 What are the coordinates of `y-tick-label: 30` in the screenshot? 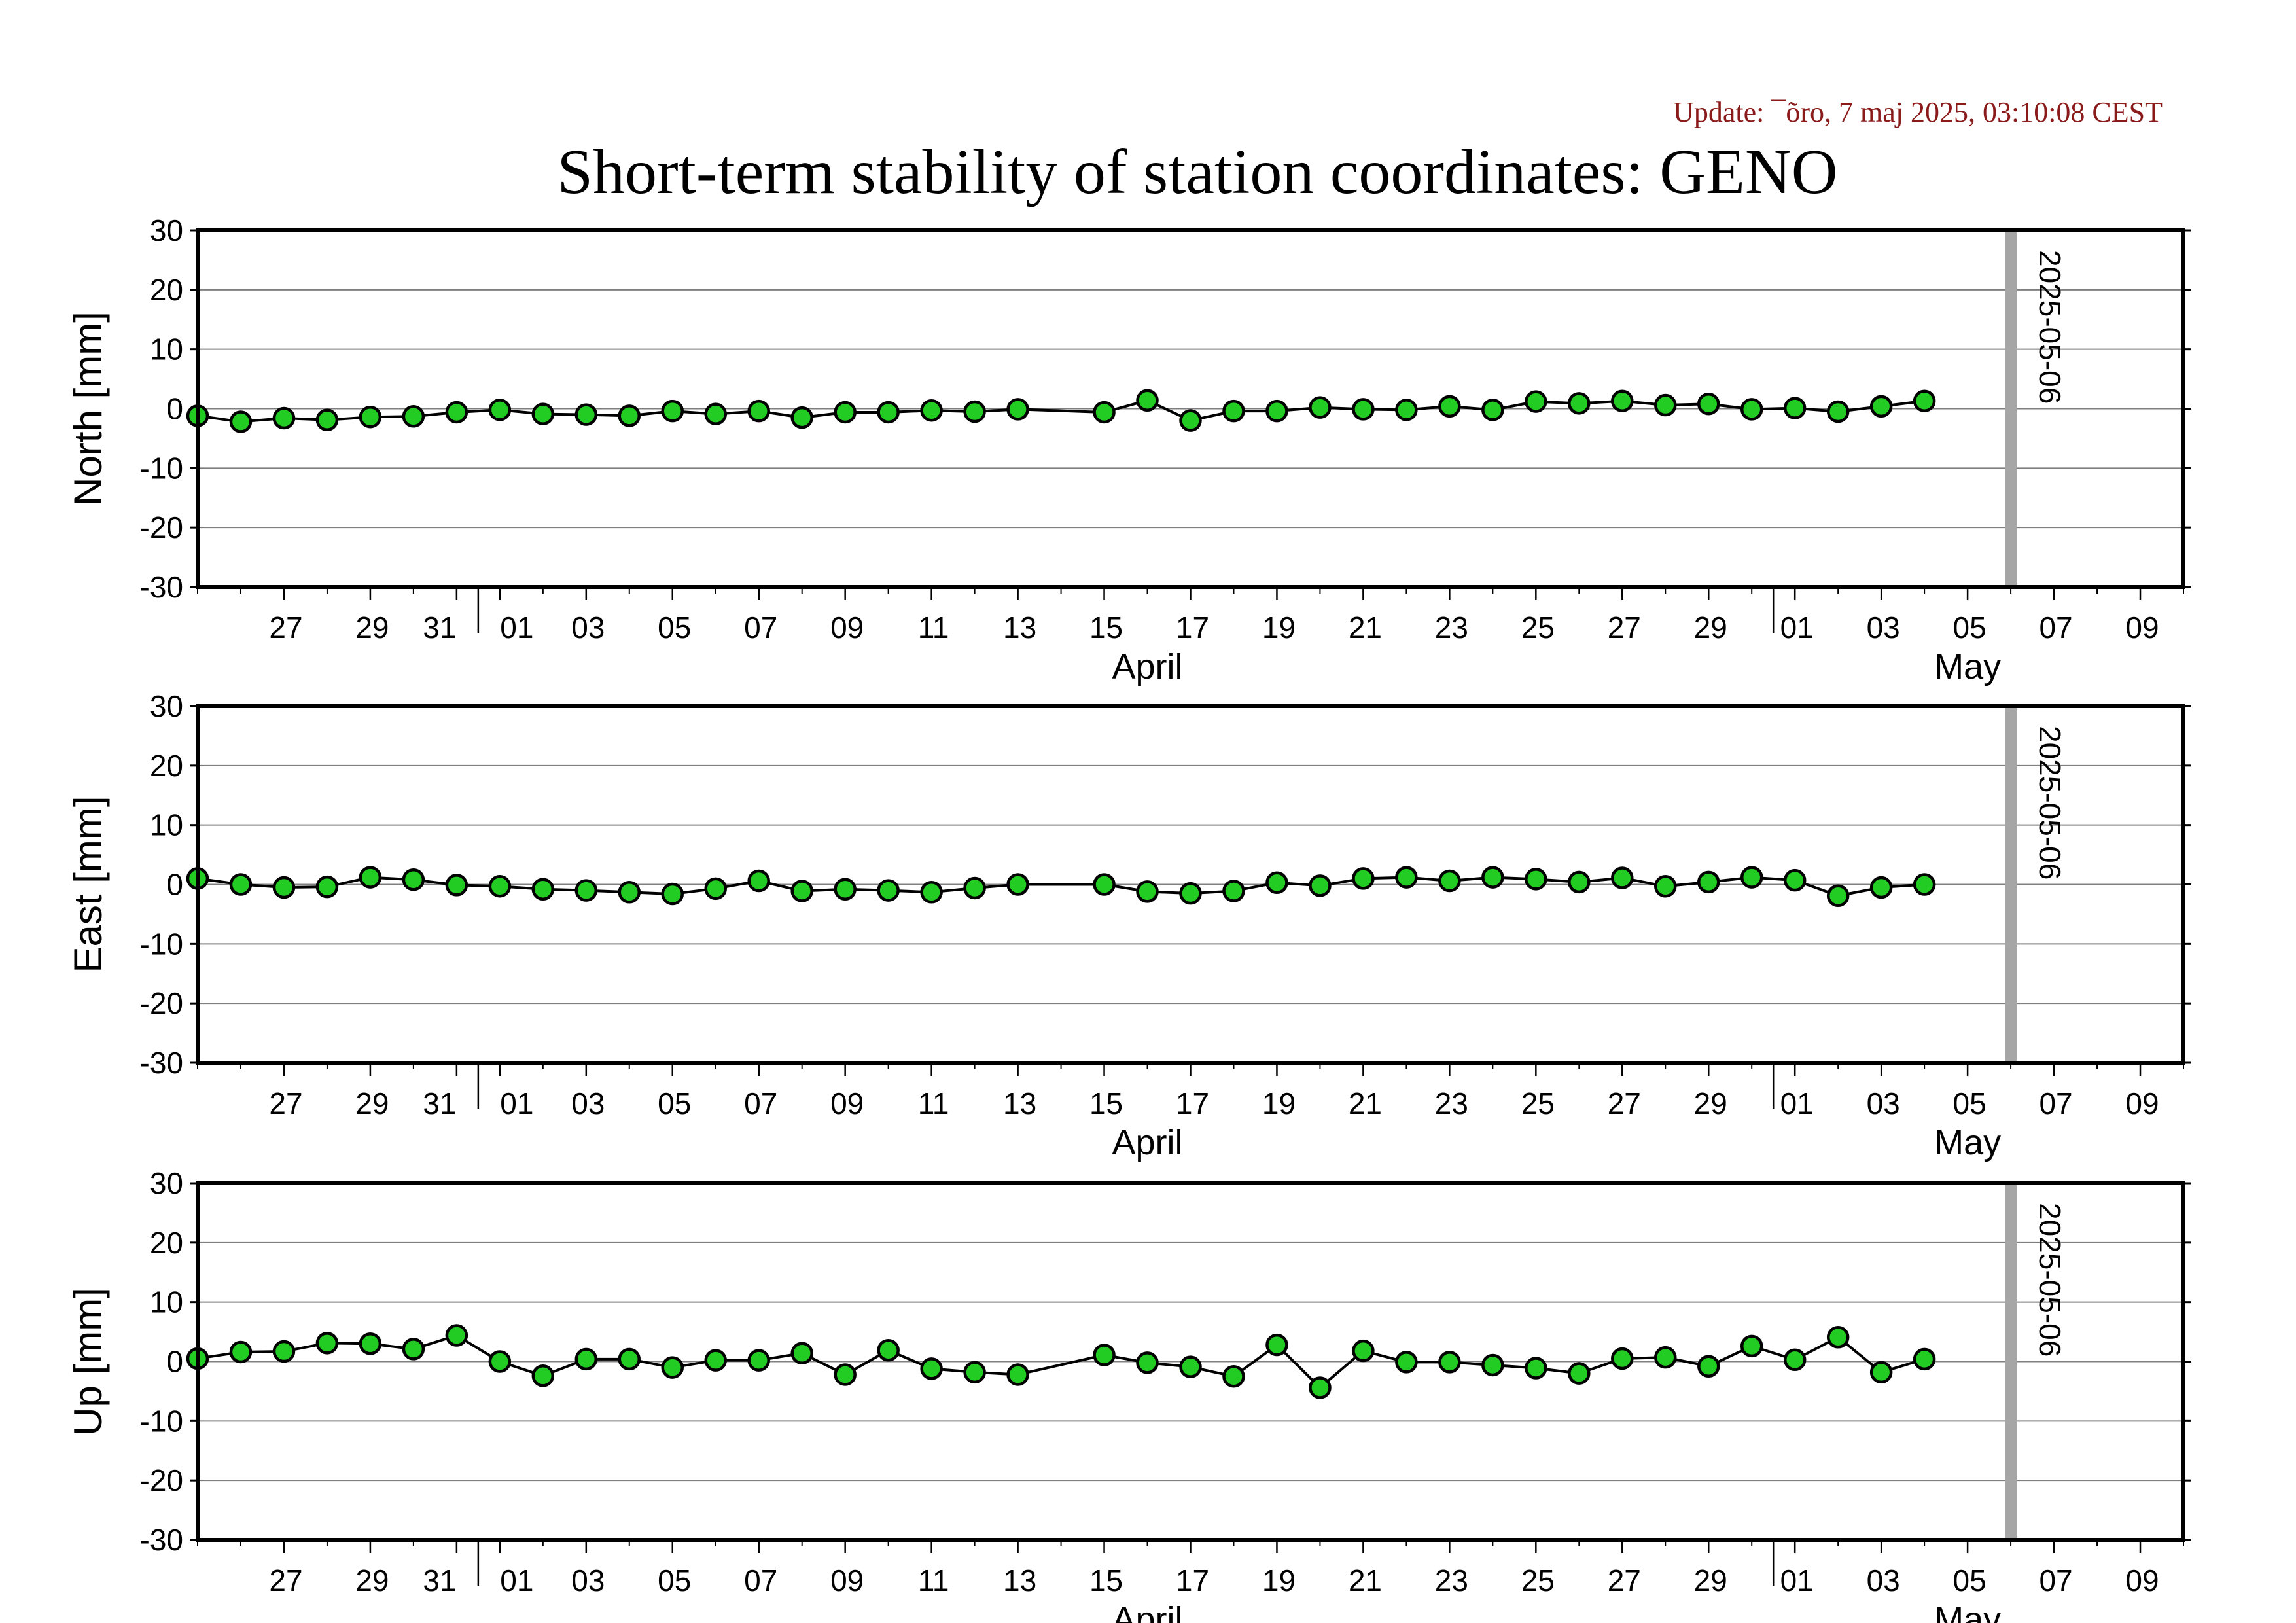 It's located at (166, 706).